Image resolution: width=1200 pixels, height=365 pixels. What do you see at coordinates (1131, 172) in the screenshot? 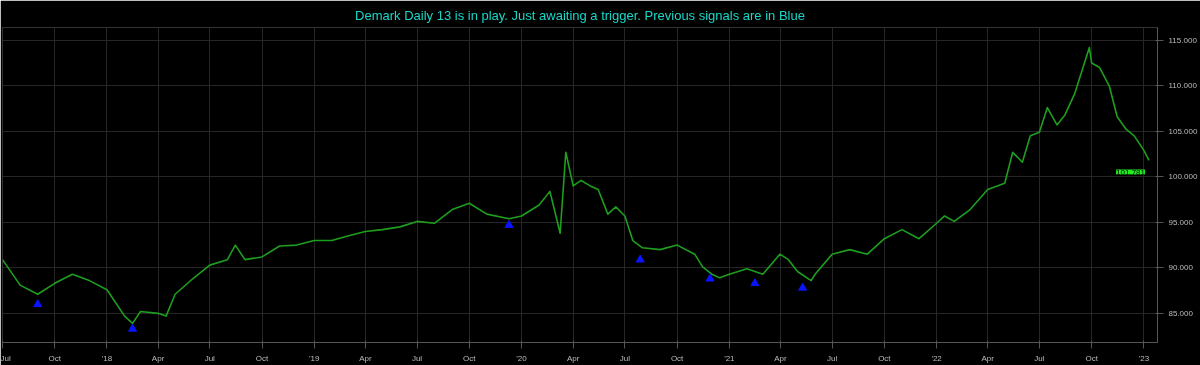
I see `annotation: 101.781` at bounding box center [1131, 172].